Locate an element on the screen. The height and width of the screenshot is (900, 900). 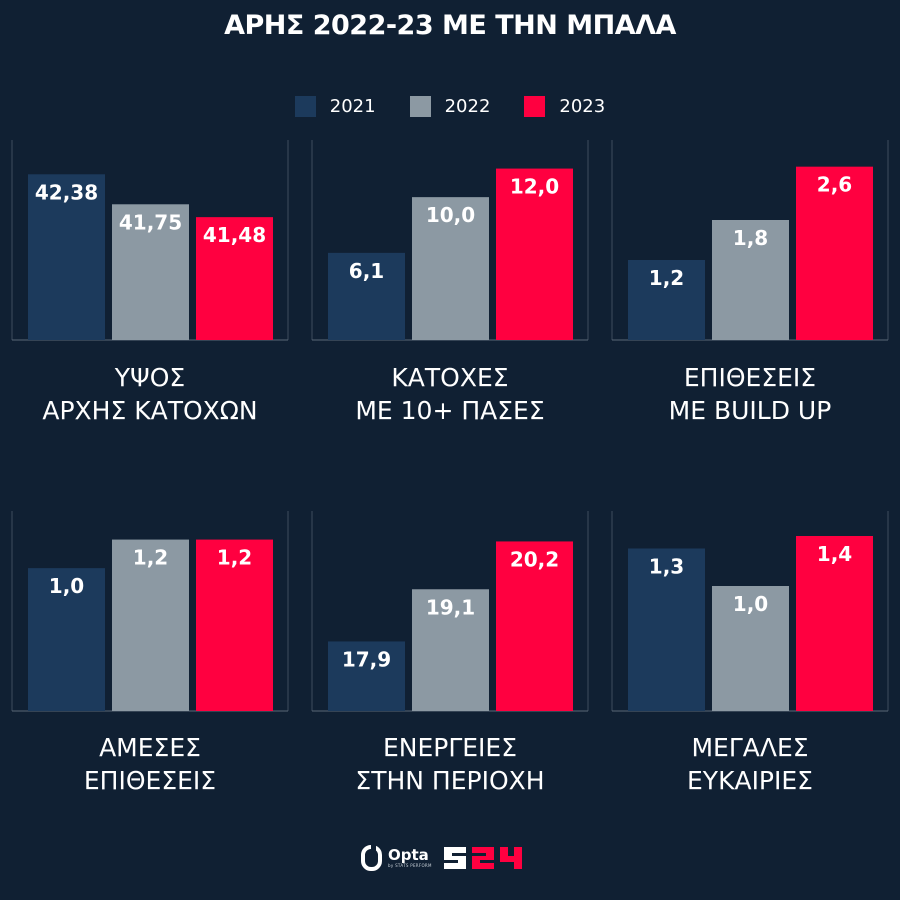
bar-value-label: 1,3 is located at coordinates (666, 567).